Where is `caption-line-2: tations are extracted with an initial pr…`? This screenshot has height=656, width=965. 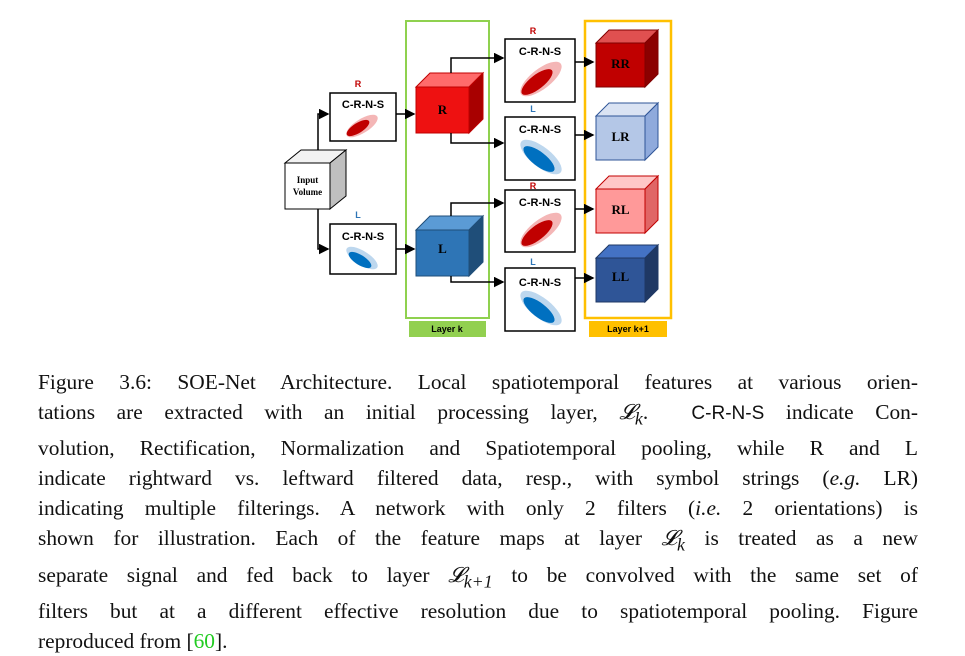 caption-line-2: tations are extracted with an initial pr… is located at coordinates (478, 414).